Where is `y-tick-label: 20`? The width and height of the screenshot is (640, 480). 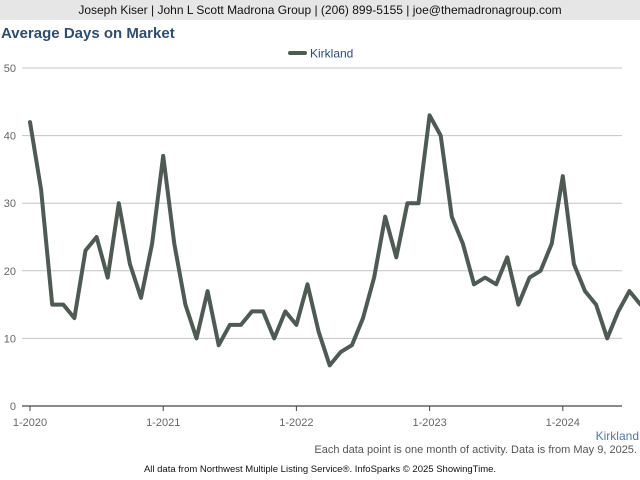
y-tick-label: 20 is located at coordinates (10, 272).